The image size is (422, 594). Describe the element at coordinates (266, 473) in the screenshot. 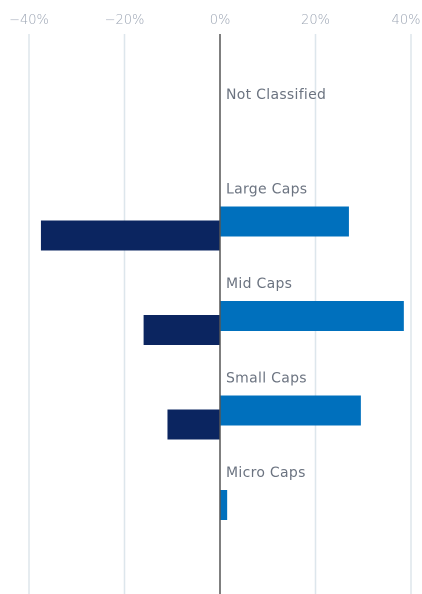

I see `category-label: Micro Caps` at that location.